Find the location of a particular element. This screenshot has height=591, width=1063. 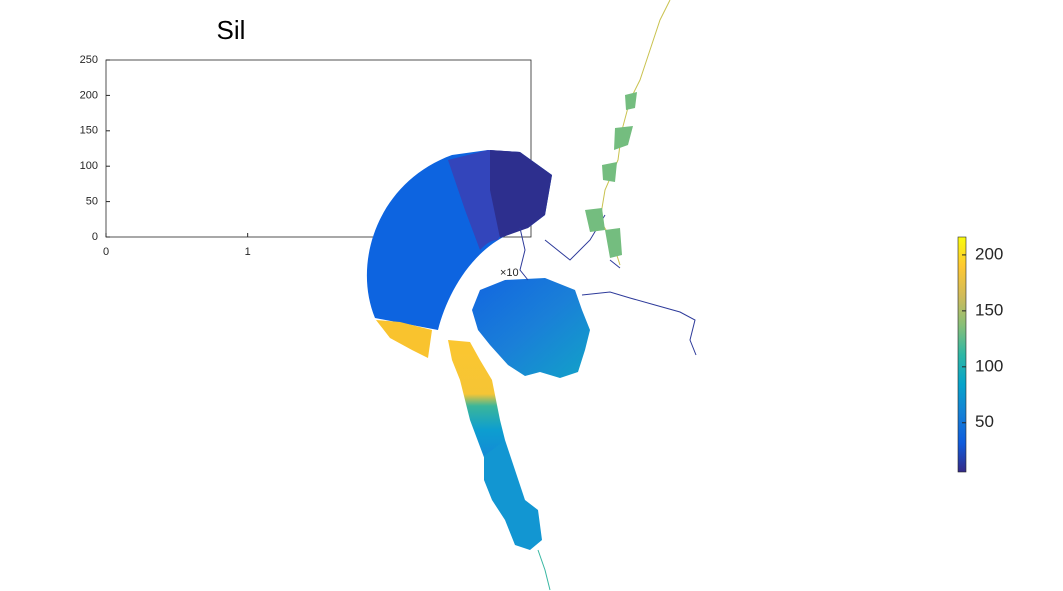

colorbar-tick-label: 200 is located at coordinates (989, 253).